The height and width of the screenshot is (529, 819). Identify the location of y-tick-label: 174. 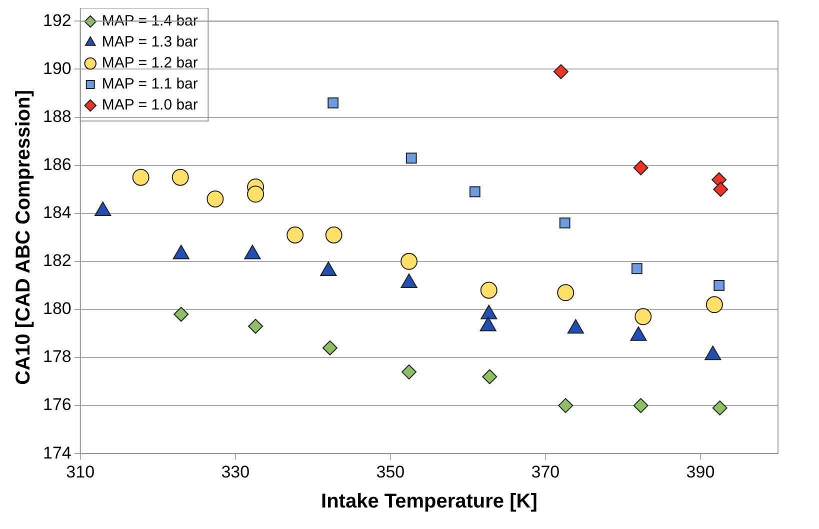
(57, 452).